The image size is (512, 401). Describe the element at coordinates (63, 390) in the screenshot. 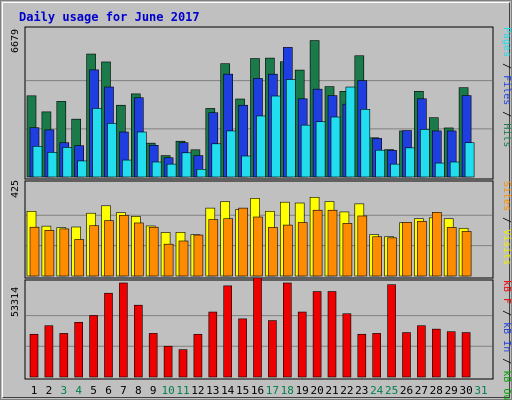

I see `x-label-day-3: 3` at that location.